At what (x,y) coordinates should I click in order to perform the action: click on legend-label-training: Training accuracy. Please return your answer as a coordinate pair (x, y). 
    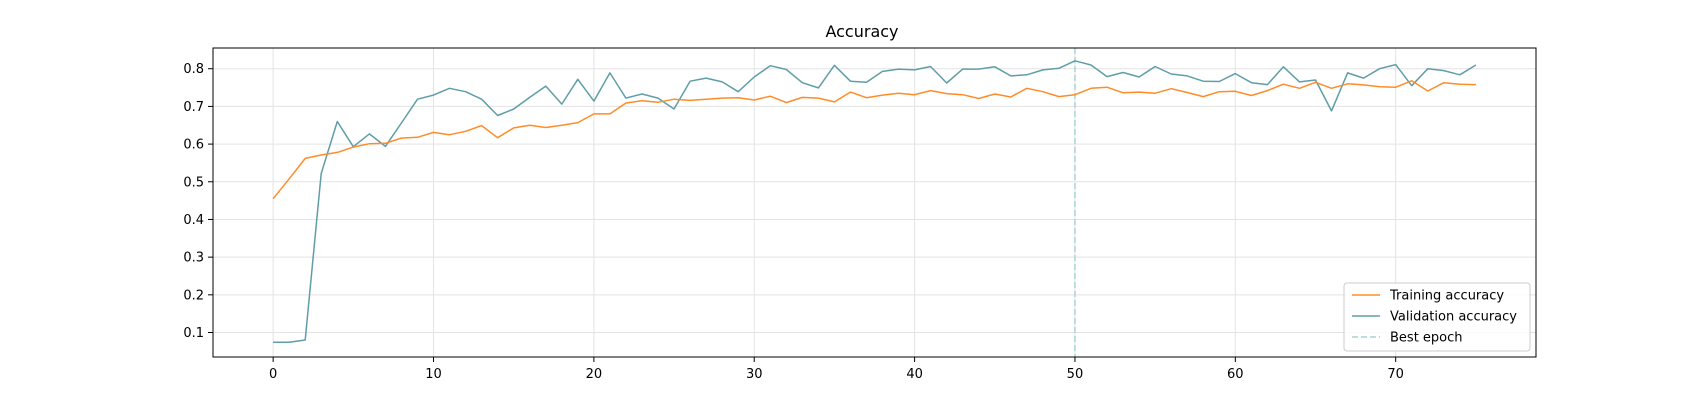
    Looking at the image, I should click on (1446, 296).